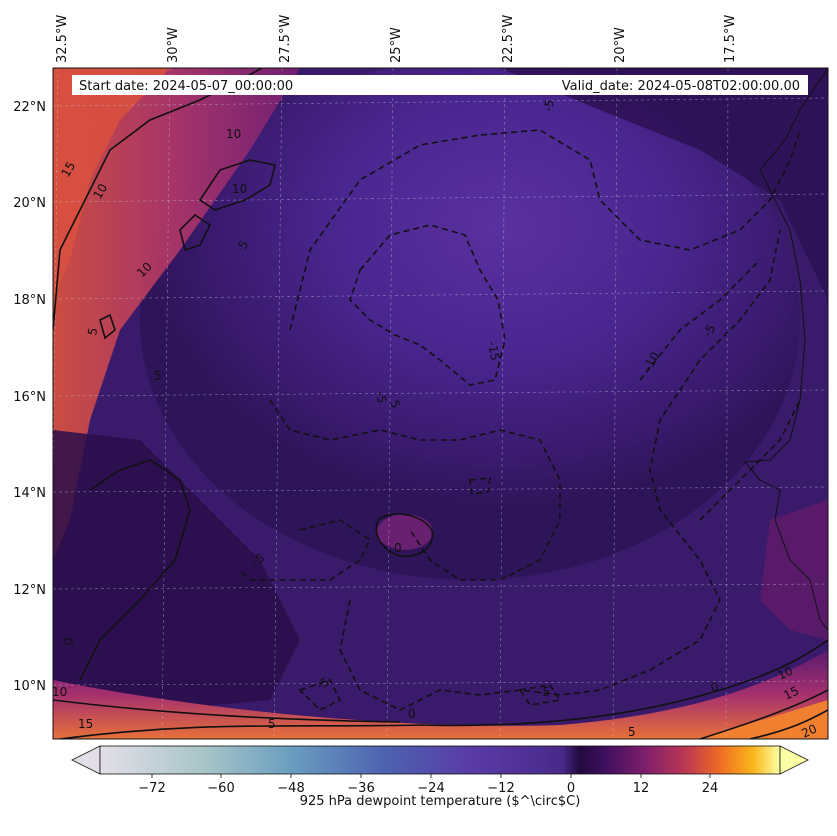  What do you see at coordinates (29, 107) in the screenshot?
I see `lat-label: 22°N` at bounding box center [29, 107].